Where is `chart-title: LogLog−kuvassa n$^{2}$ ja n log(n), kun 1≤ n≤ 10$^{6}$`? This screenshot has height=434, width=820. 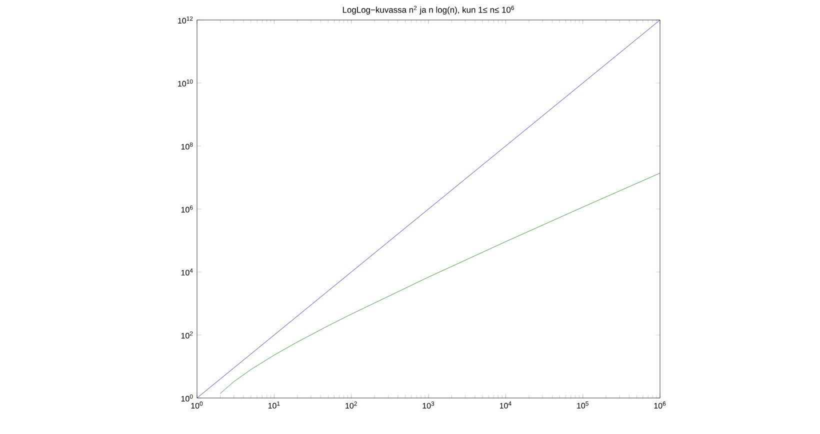 chart-title: LogLog−kuvassa n$^{2}$ ja n log(n), kun 1≤ n≤ 10$^{6}$ is located at coordinates (428, 10).